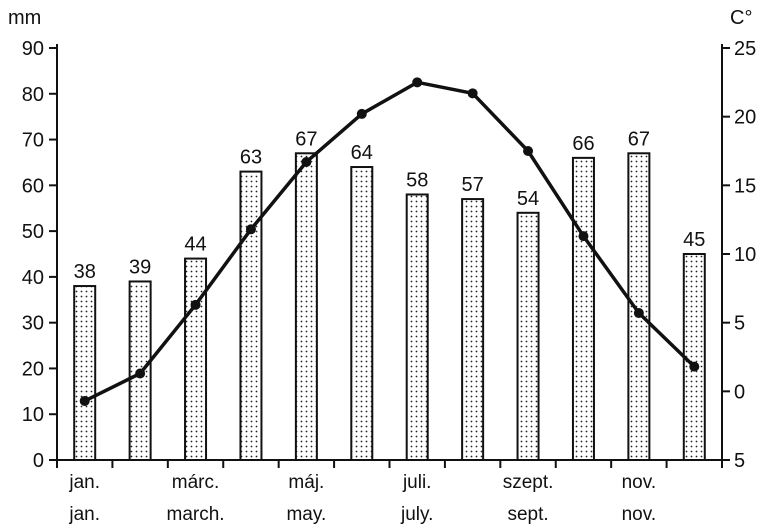 Image resolution: width=763 pixels, height=531 pixels. I want to click on left-axis-tick-label: 0, so click(38, 461).